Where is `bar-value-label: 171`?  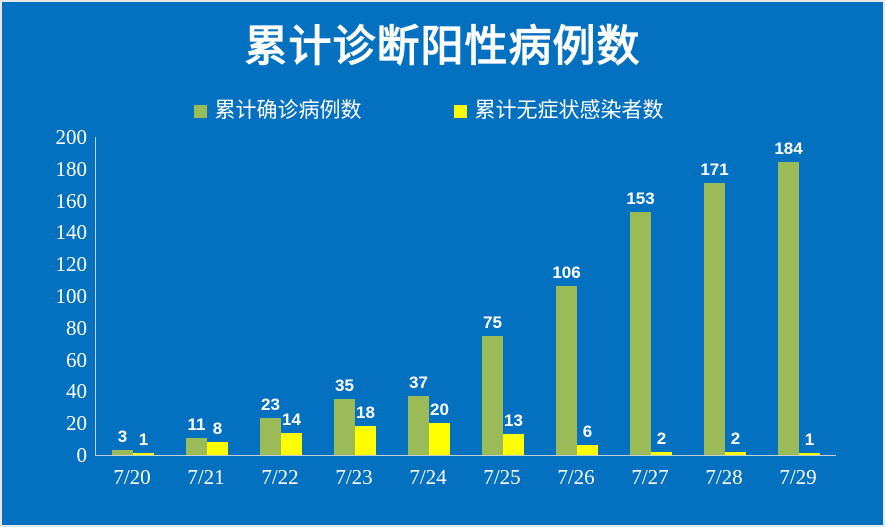 bar-value-label: 171 is located at coordinates (714, 170).